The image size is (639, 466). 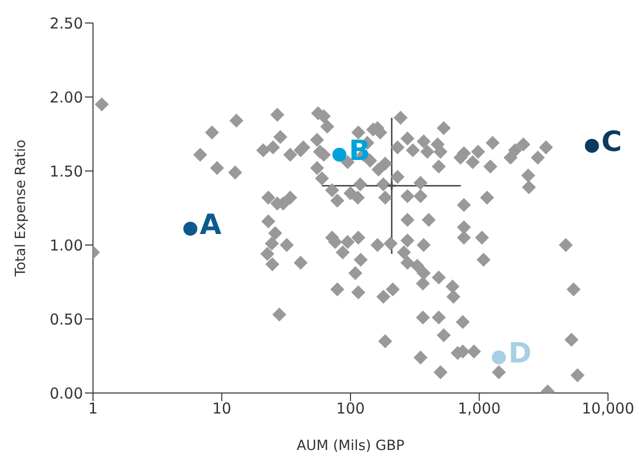 What do you see at coordinates (66, 171) in the screenshot?
I see `y-tick-label: 1.50` at bounding box center [66, 171].